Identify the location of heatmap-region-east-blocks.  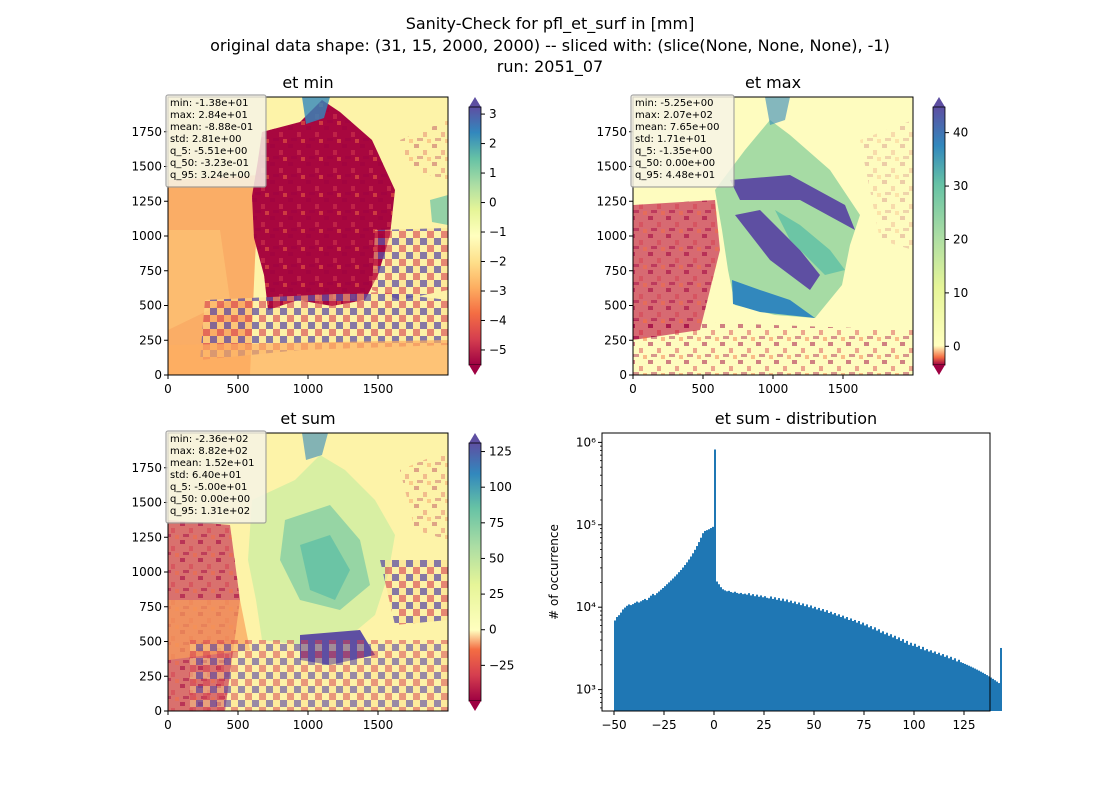
(414, 592).